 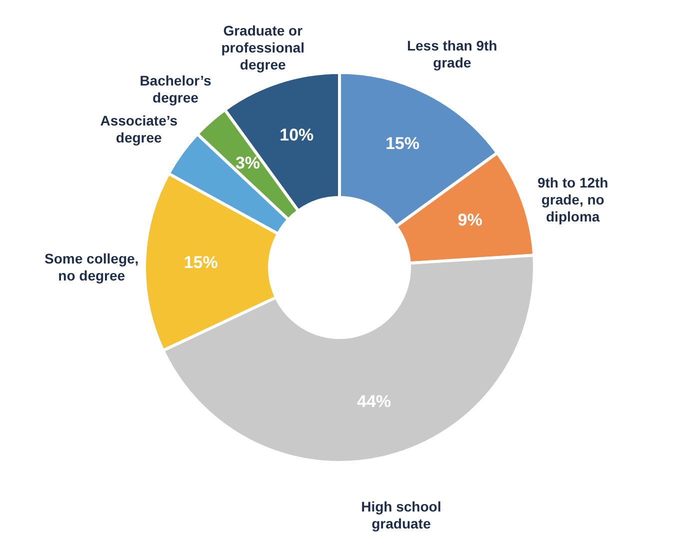 I want to click on slice-label: Less than 9th grade, so click(x=452, y=54).